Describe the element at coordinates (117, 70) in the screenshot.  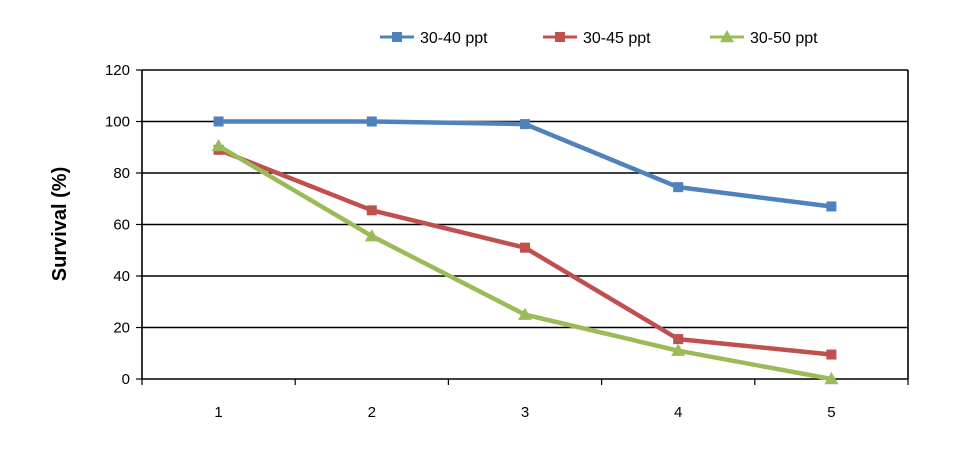
I see `y-tick-label: 120` at that location.